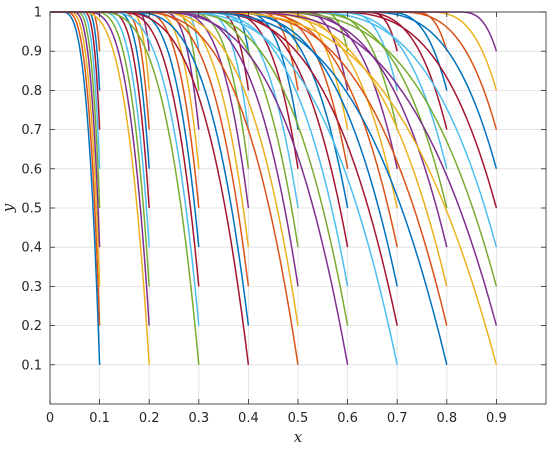  What do you see at coordinates (31, 287) in the screenshot?
I see `y-tick-label: 0.3` at bounding box center [31, 287].